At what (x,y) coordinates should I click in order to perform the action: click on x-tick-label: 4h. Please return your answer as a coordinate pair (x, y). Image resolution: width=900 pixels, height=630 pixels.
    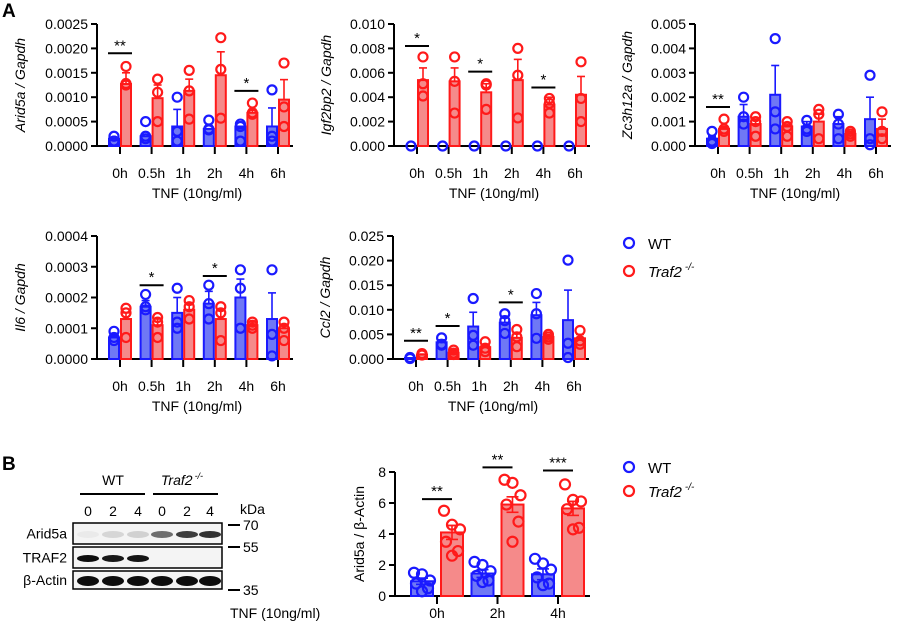
    Looking at the image, I should click on (543, 386).